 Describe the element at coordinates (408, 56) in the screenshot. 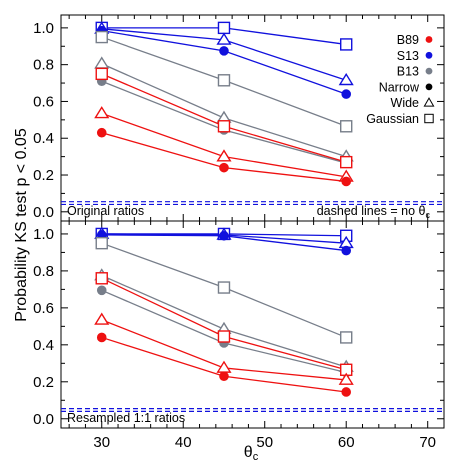

I see `legend-label: S13` at that location.